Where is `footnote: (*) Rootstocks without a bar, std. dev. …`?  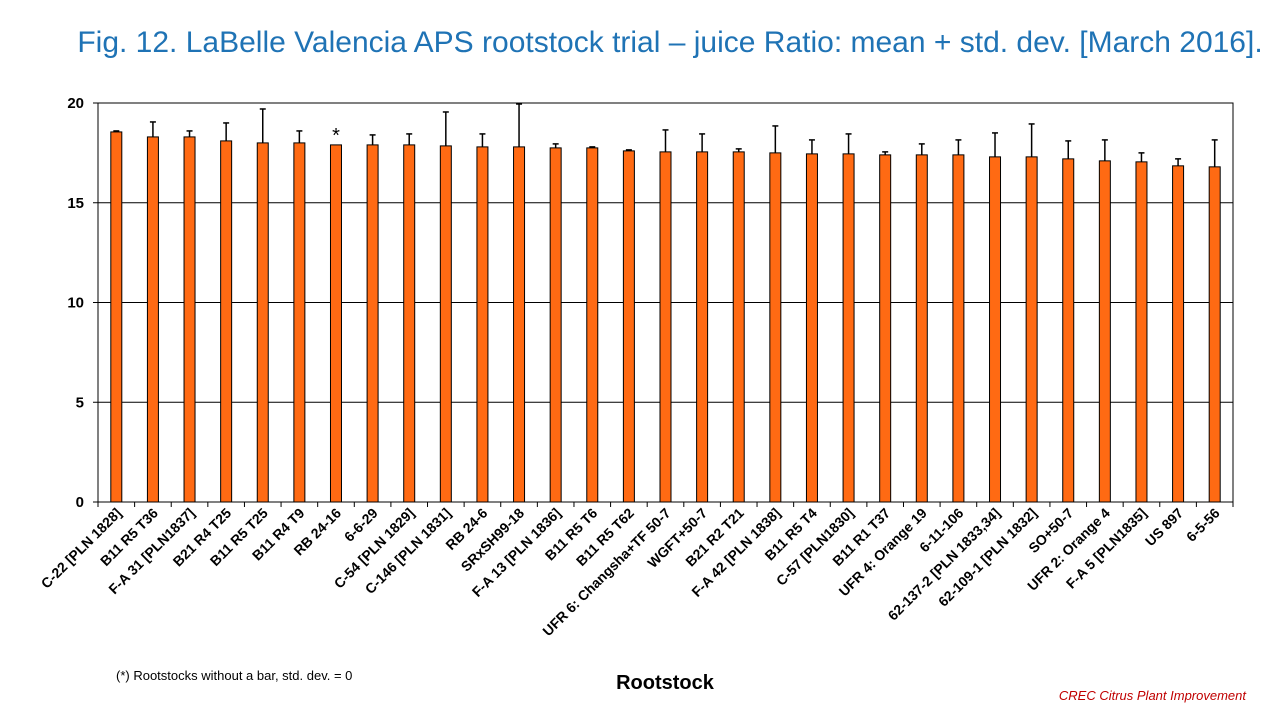
footnote: (*) Rootstocks without a bar, std. dev. … is located at coordinates (234, 675).